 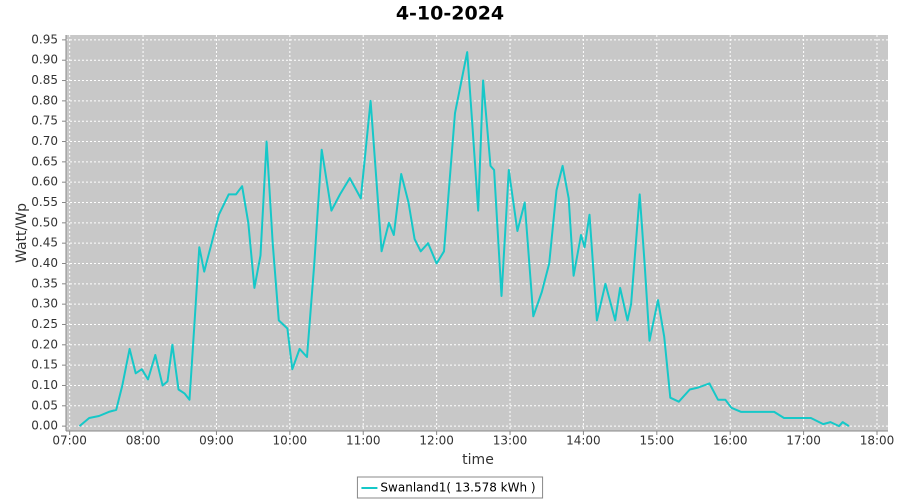 What do you see at coordinates (457, 488) in the screenshot?
I see `legend-label: Swanland1( 13.578 kWh )` at bounding box center [457, 488].